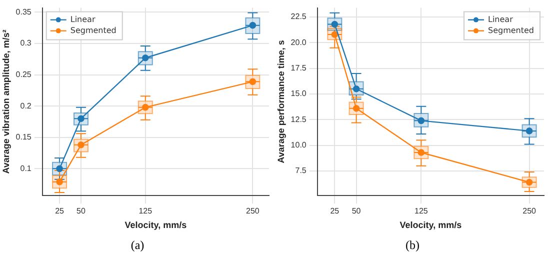  I want to click on y-tick-label: 20.0, so click(298, 42).